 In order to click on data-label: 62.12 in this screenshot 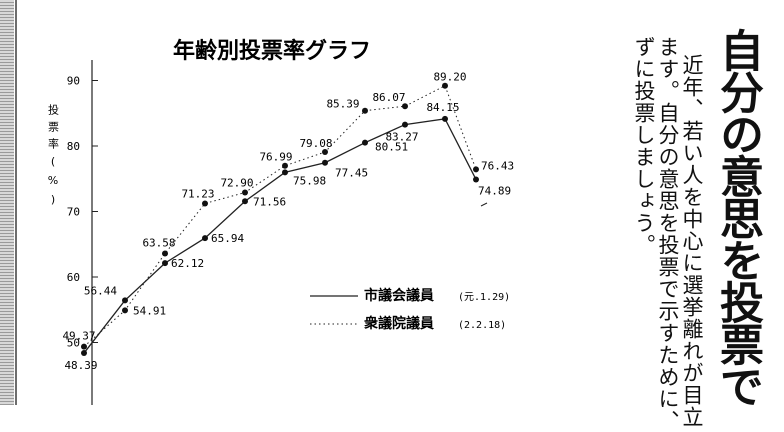, I will do `click(187, 263)`.